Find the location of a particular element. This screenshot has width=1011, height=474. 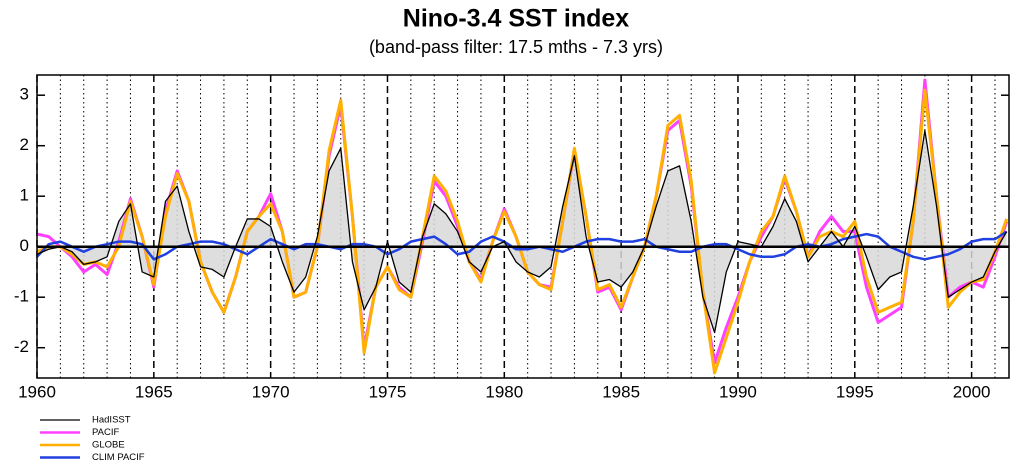

x-tick-label: 2000 is located at coordinates (972, 391).